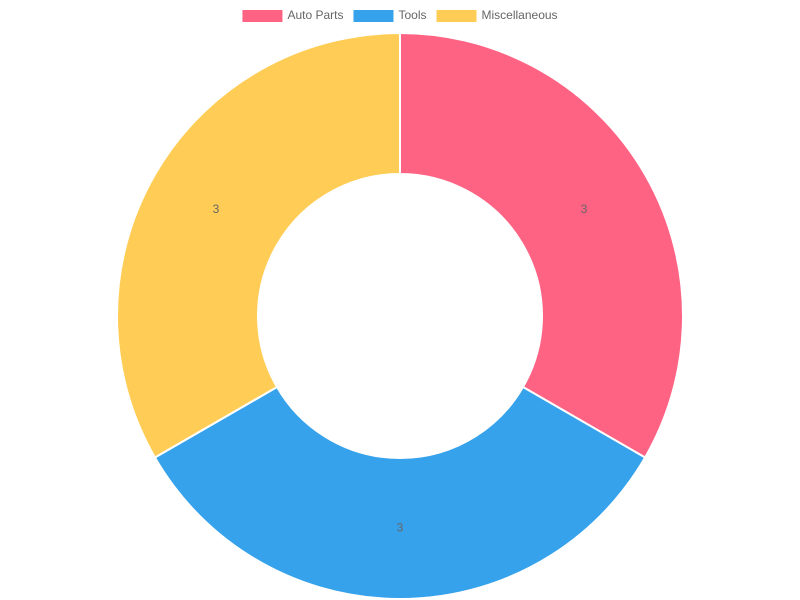 The width and height of the screenshot is (800, 600). What do you see at coordinates (412, 15) in the screenshot?
I see `legend-label: Tools` at bounding box center [412, 15].